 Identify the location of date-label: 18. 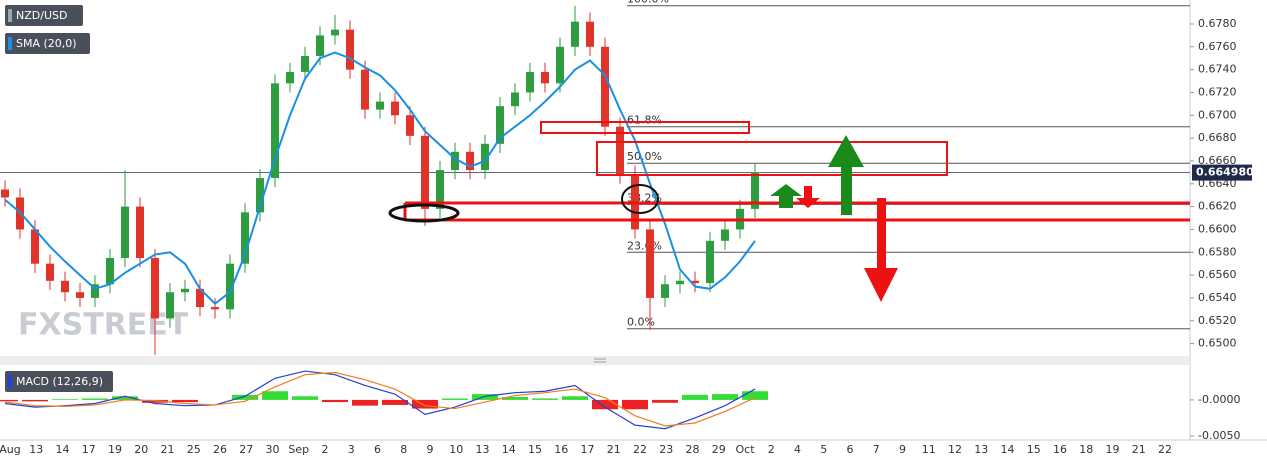
(1086, 449).